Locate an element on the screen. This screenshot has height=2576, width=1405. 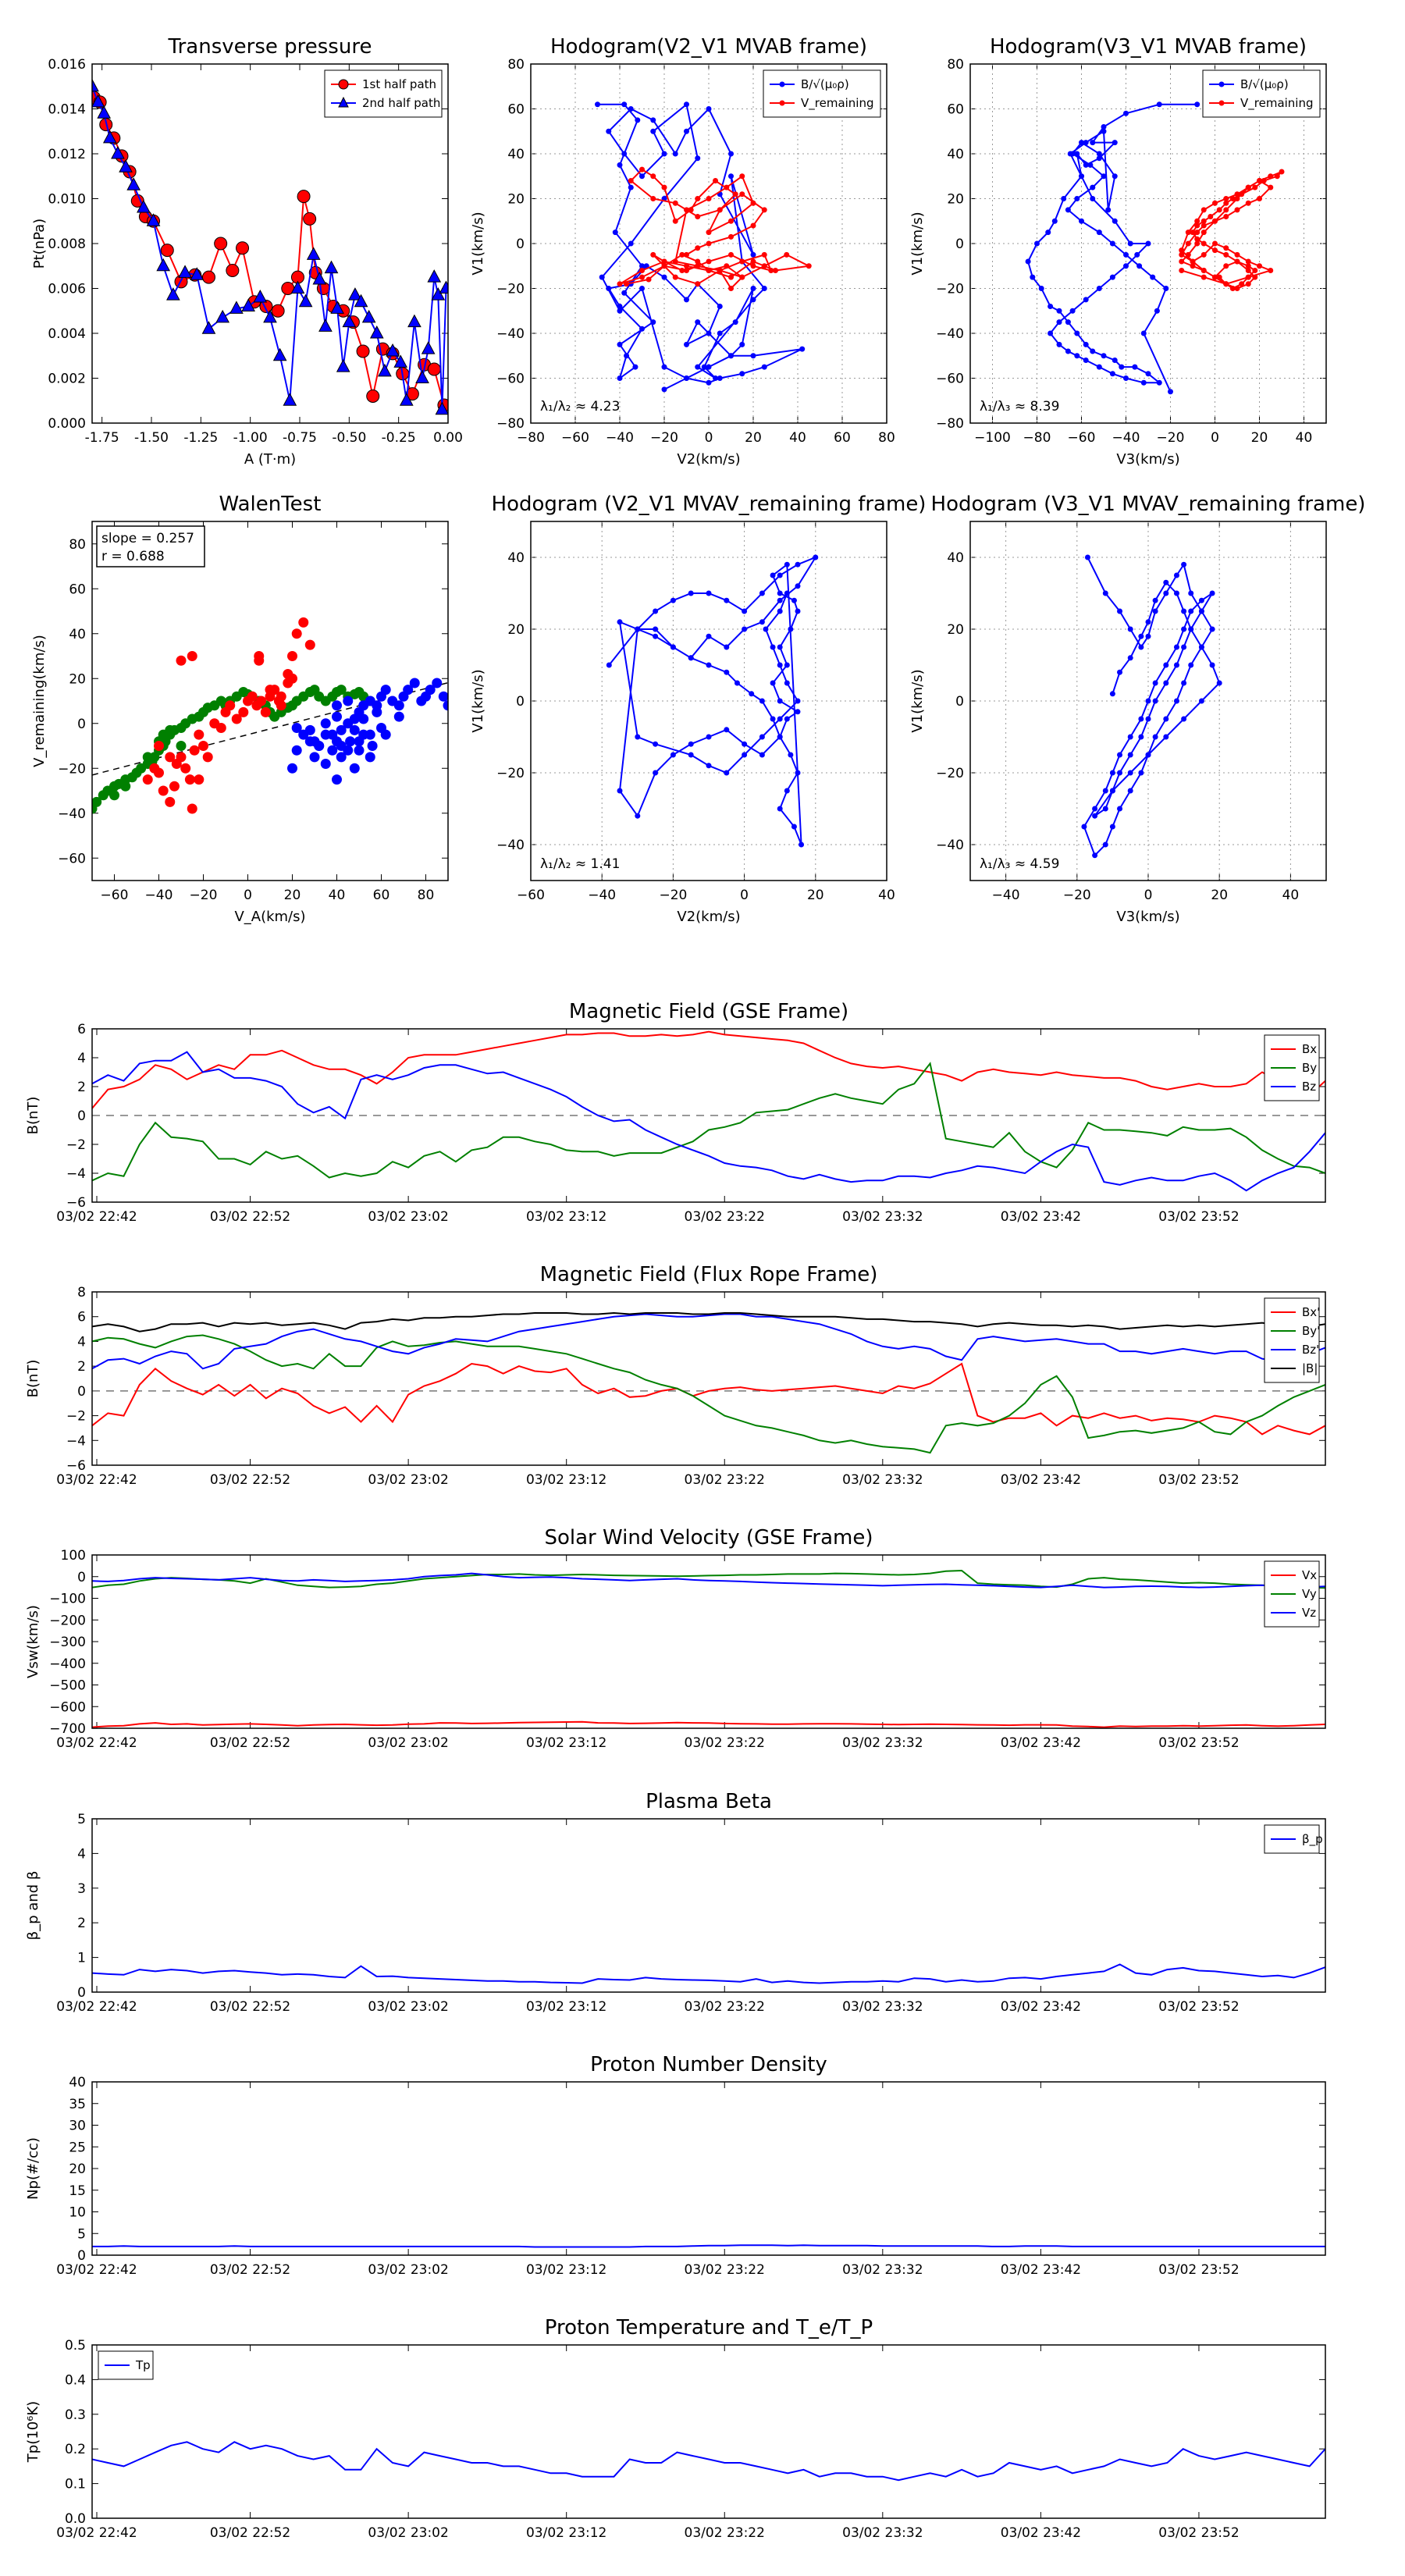
legend-label: By' is located at coordinates (1311, 1331).